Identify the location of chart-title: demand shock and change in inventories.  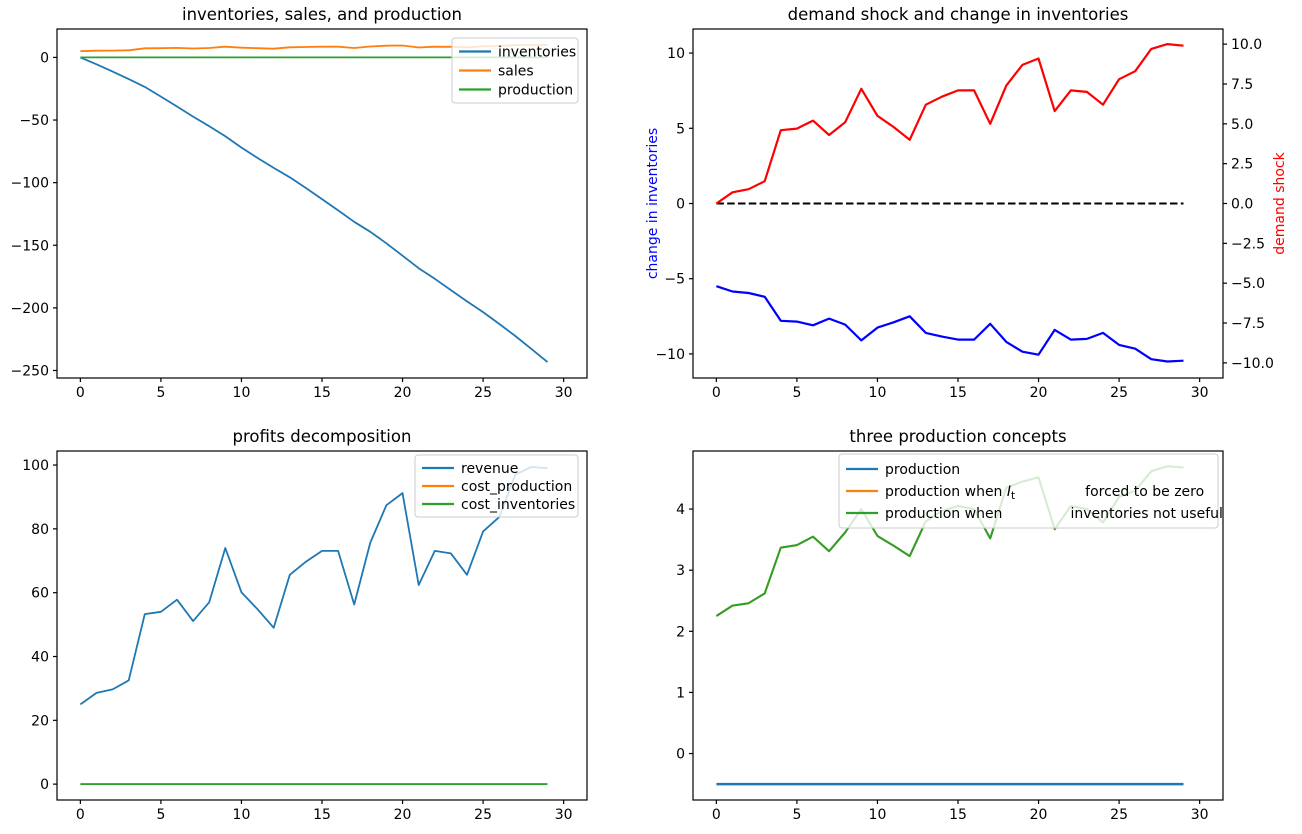
(958, 14).